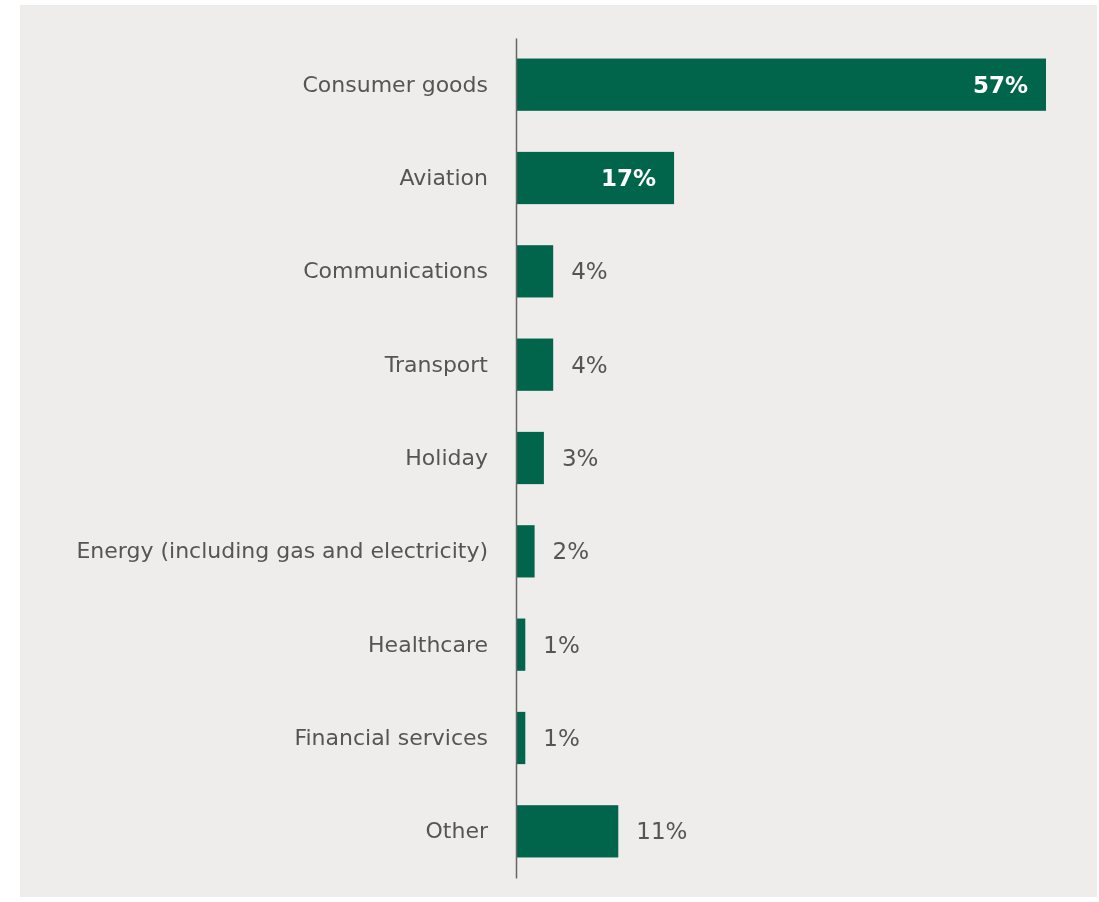 This screenshot has width=1099, height=902. I want to click on y-tick-label: Holiday, so click(446, 458).